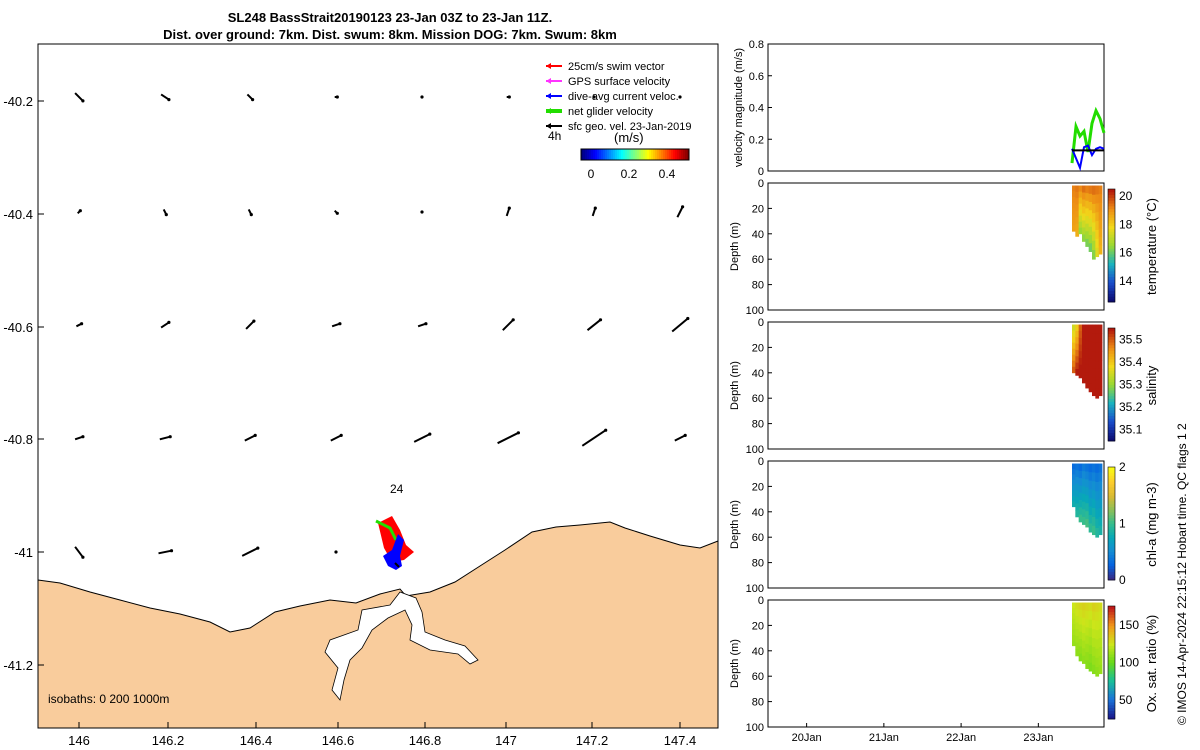 The image size is (1200, 750). I want to click on ytick-label: 20, so click(758, 487).